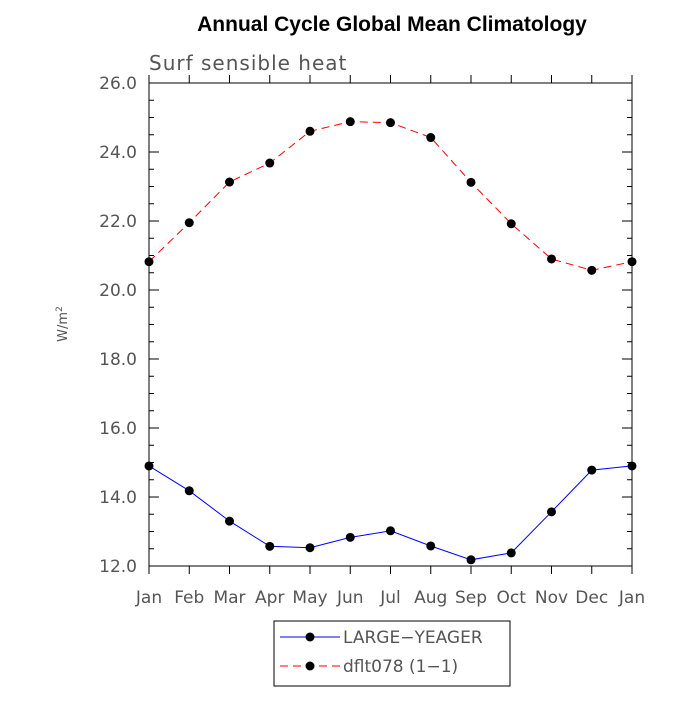  What do you see at coordinates (269, 598) in the screenshot?
I see `x-tick-label: Apr` at bounding box center [269, 598].